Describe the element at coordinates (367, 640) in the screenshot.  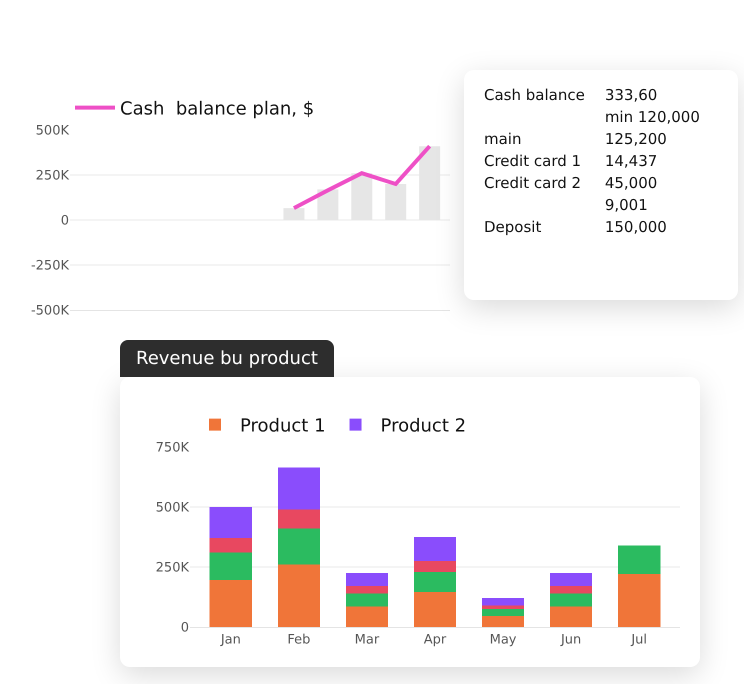
I see `x-tick-label: Mar` at that location.